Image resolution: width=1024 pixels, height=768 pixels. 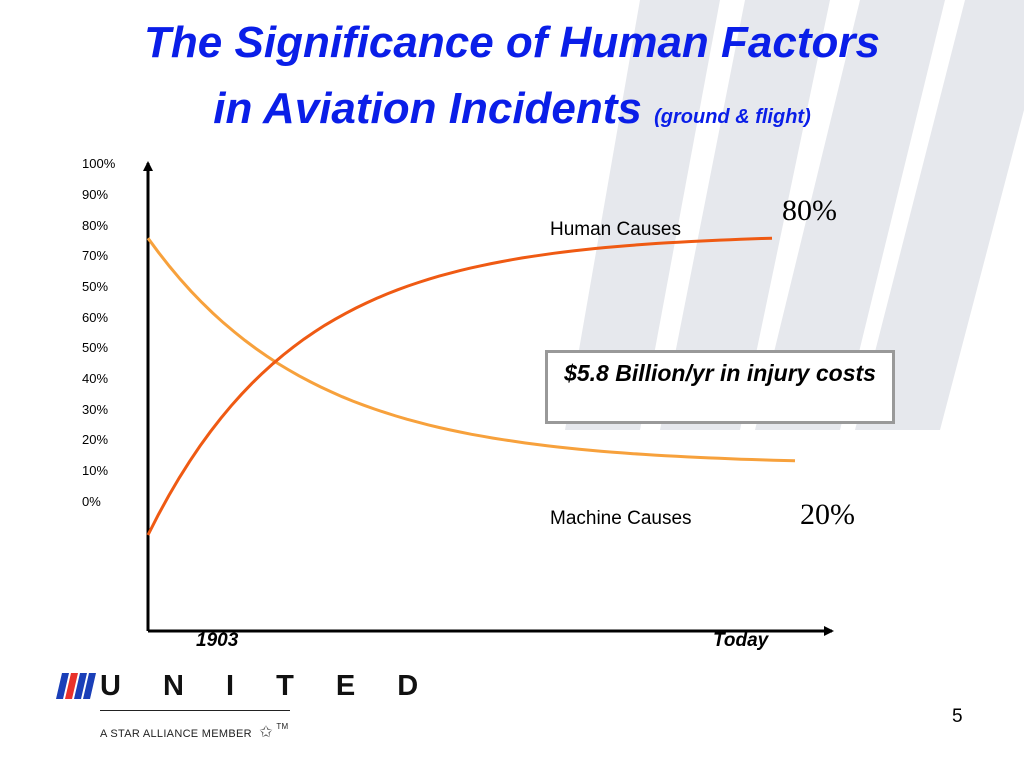 I want to click on page-number: 5, so click(x=957, y=716).